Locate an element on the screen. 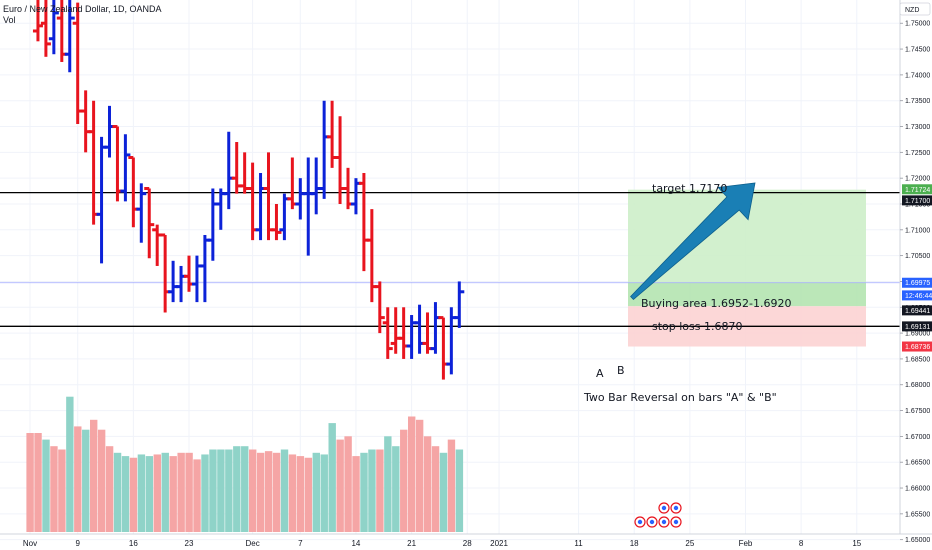 This screenshot has height=550, width=932. y-tick-label: 1.72000 is located at coordinates (917, 179).